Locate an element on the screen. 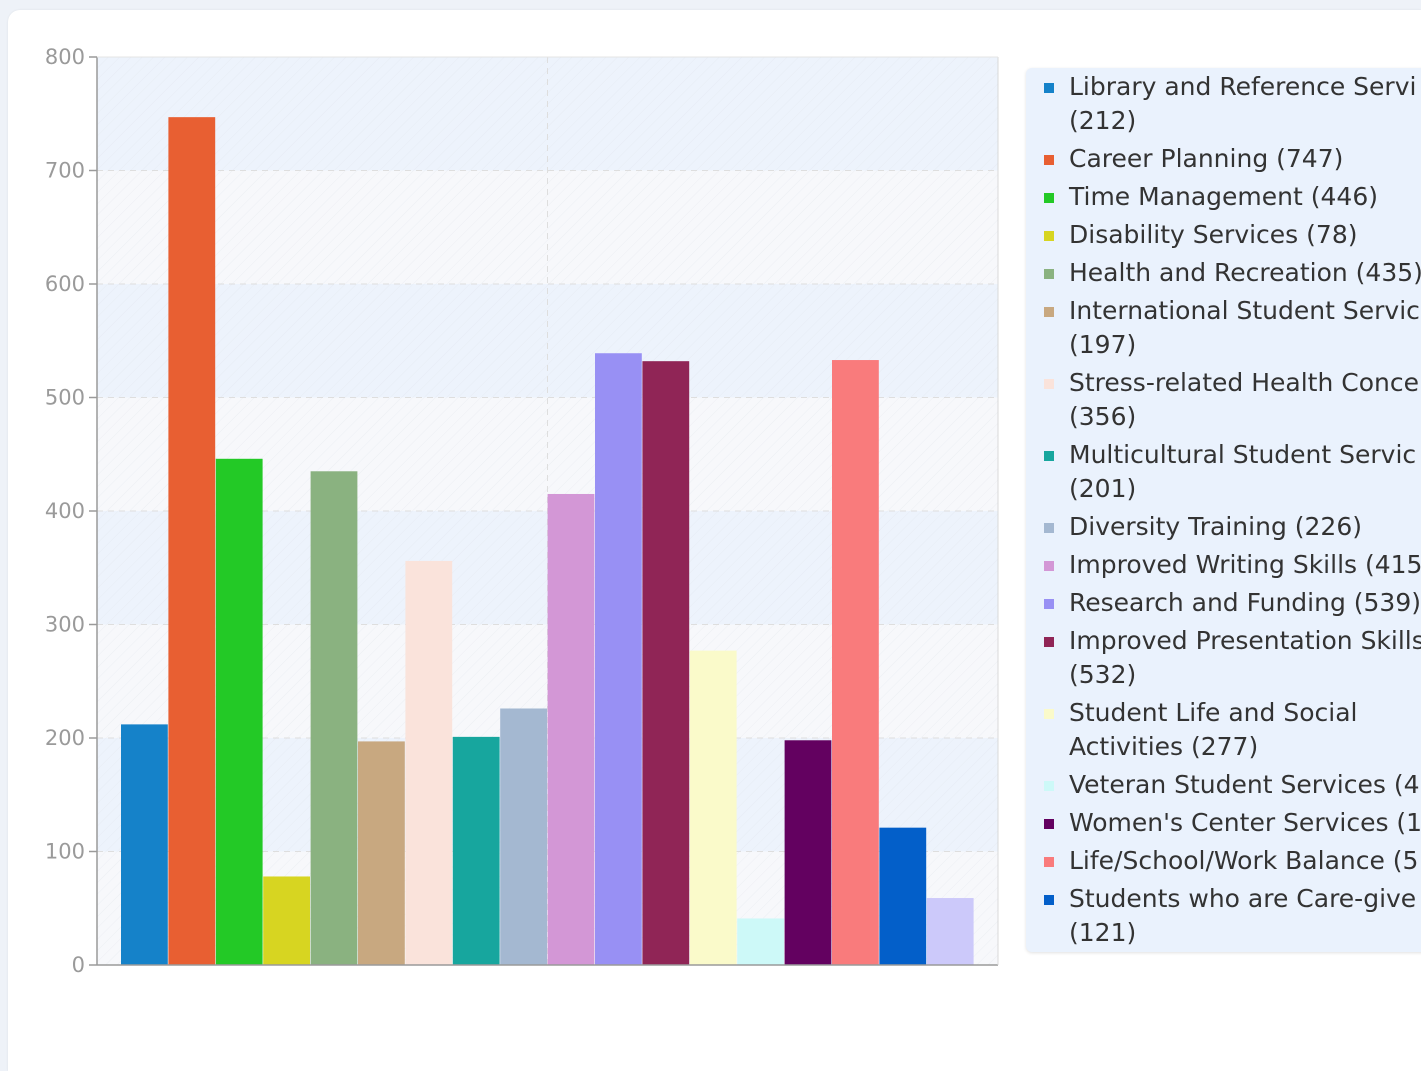 Image resolution: width=1421 pixels, height=1071 pixels. bar: Other (59) is located at coordinates (950, 931).